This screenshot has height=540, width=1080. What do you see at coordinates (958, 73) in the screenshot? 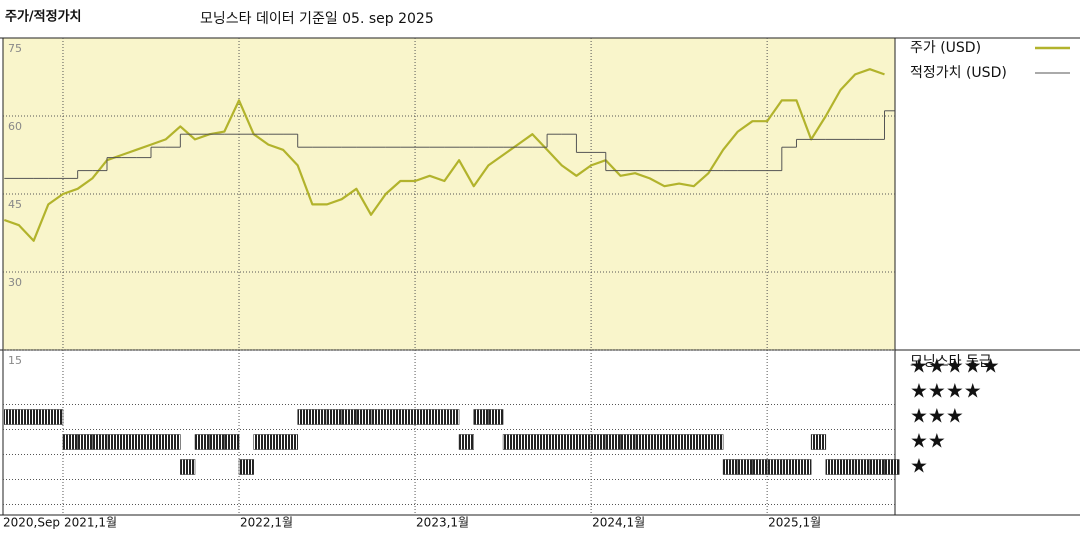
I see `legend-label: 적정가치 (USD)` at bounding box center [958, 73].